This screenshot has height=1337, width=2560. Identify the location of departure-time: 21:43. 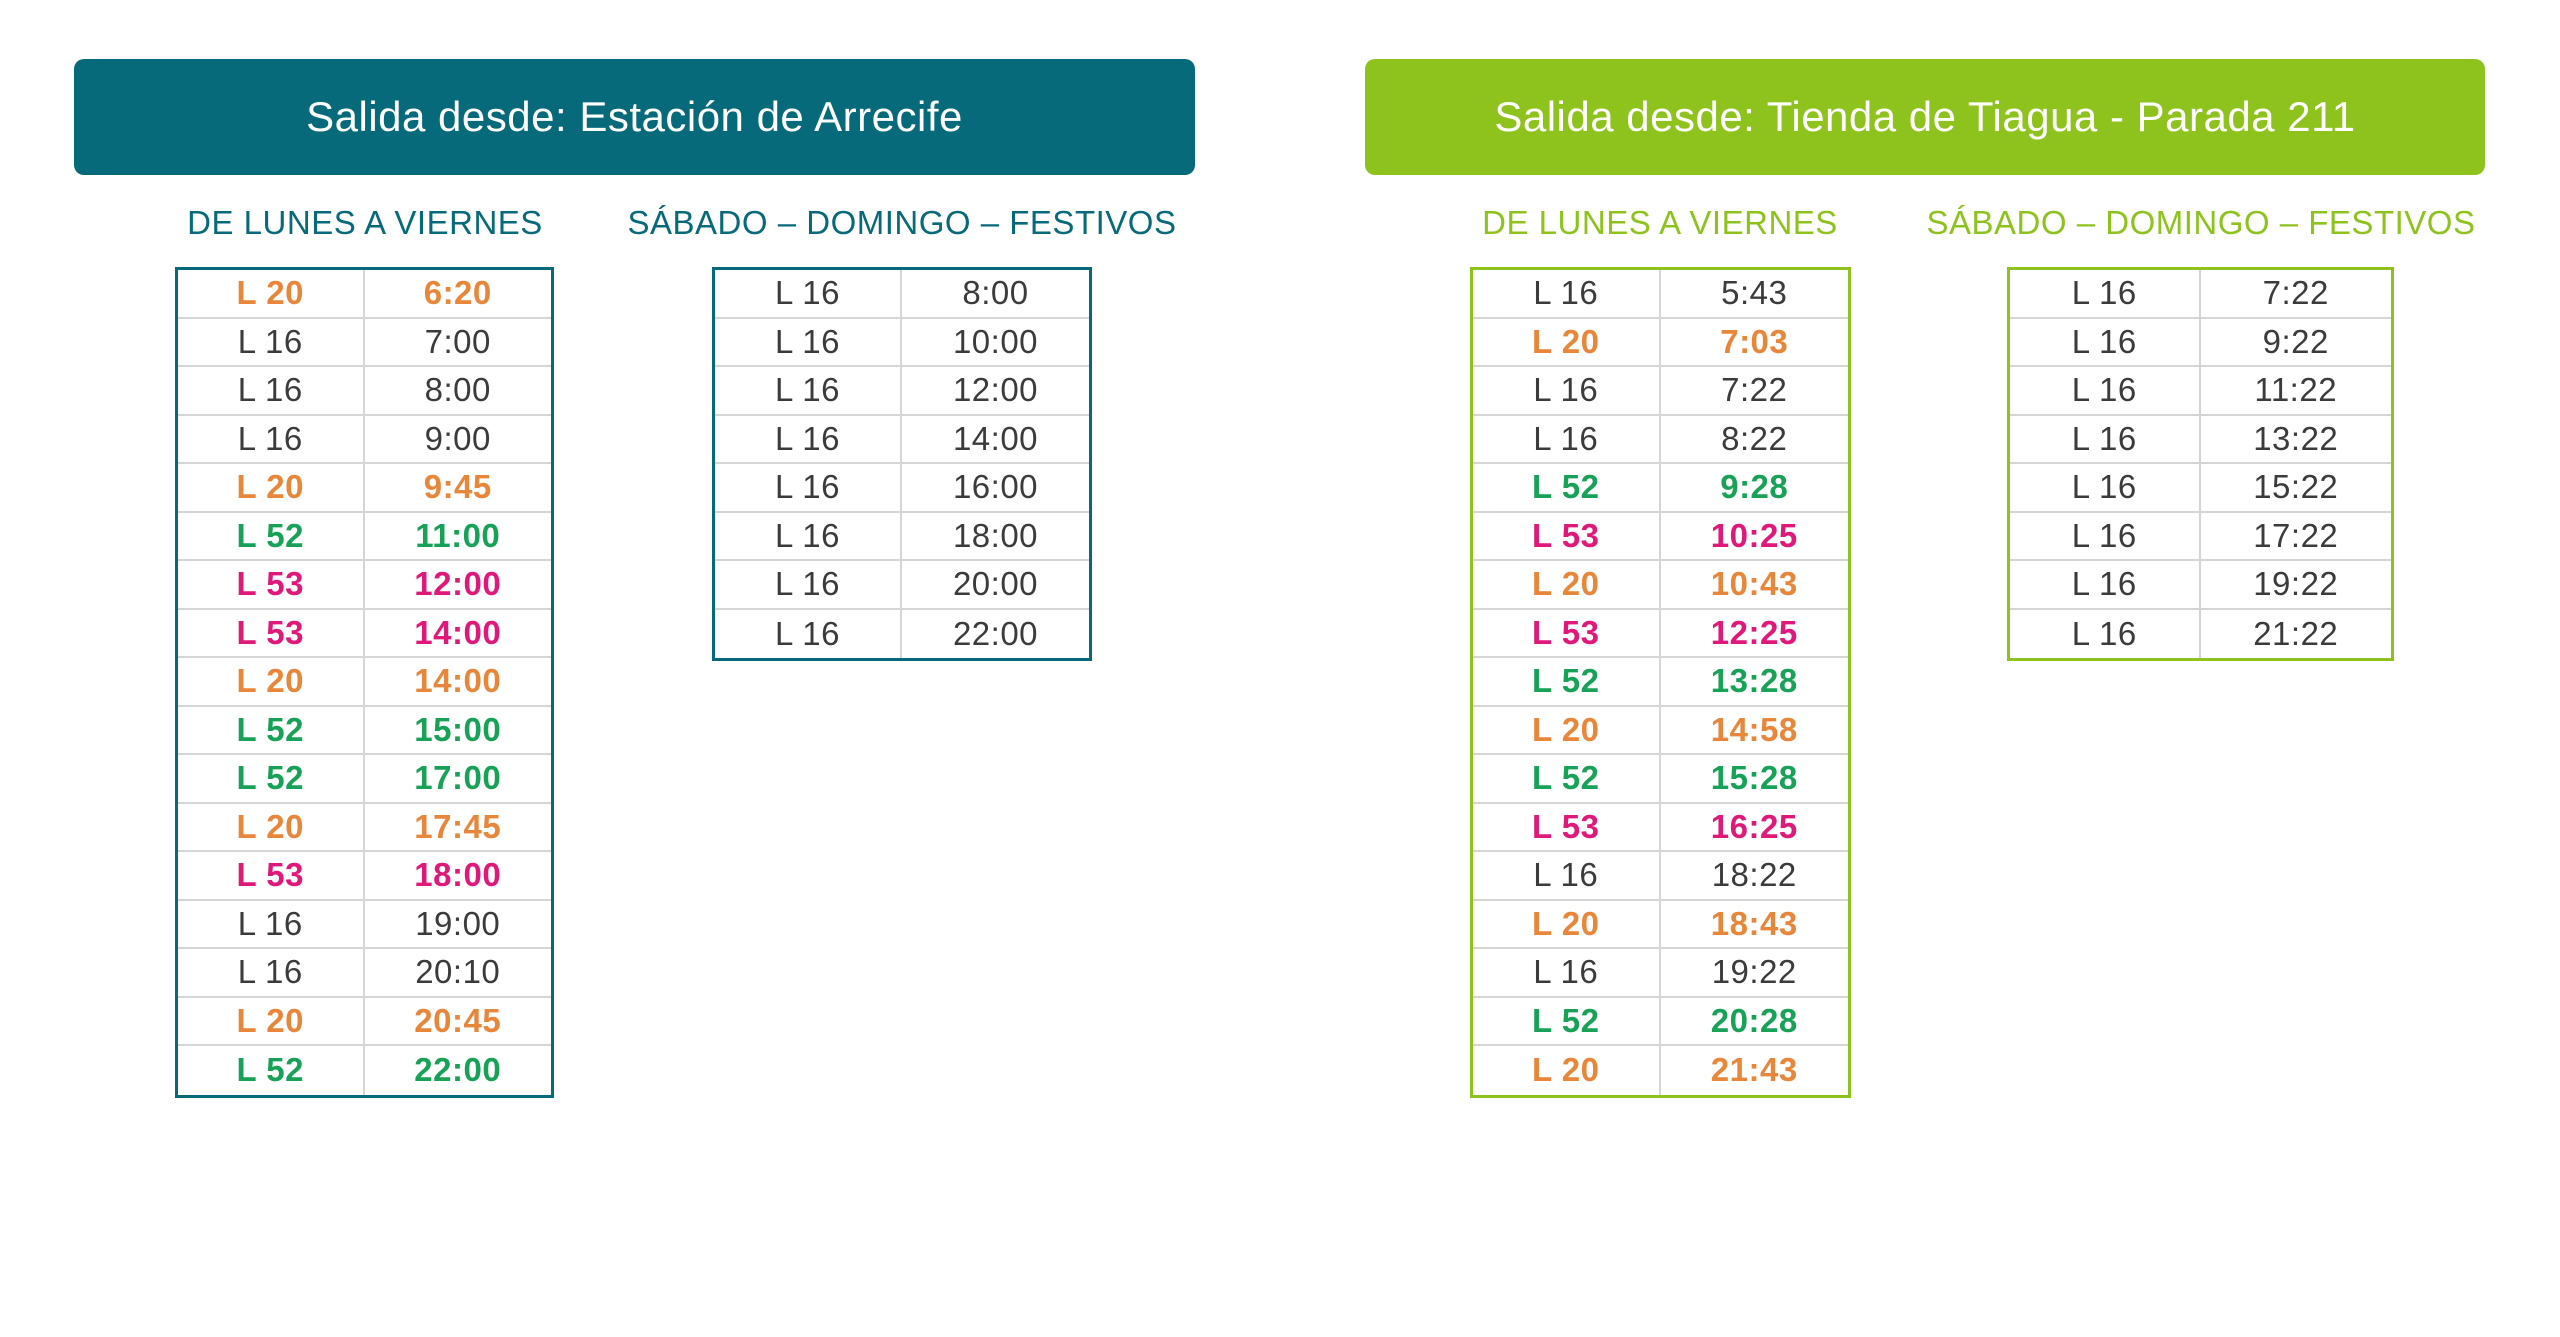
(1754, 1070).